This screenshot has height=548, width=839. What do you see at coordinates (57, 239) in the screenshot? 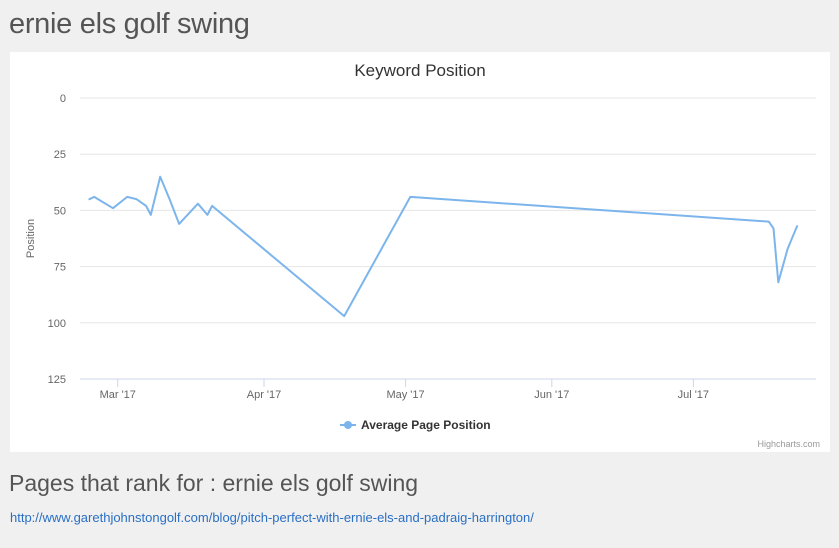
I see `y-axis-ticks: 0 25 50 75 100 125` at bounding box center [57, 239].